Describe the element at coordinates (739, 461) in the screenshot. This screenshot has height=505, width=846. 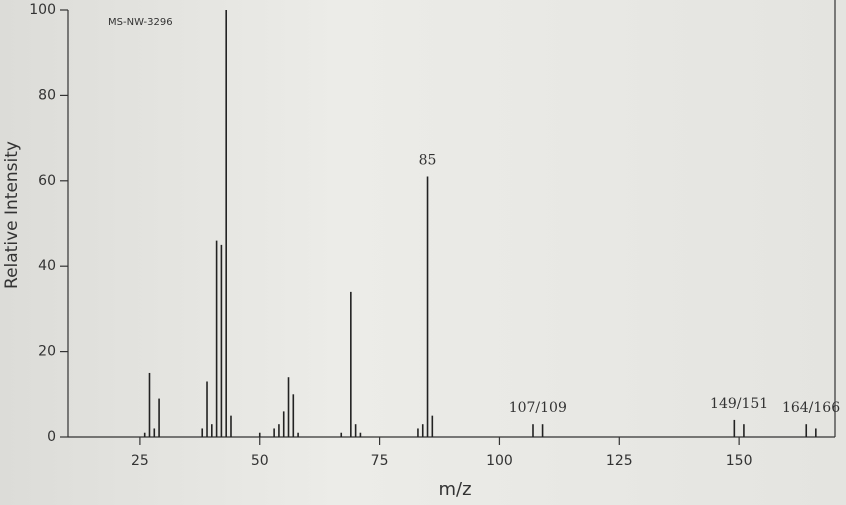
I see `x-tick-label: 150` at that location.